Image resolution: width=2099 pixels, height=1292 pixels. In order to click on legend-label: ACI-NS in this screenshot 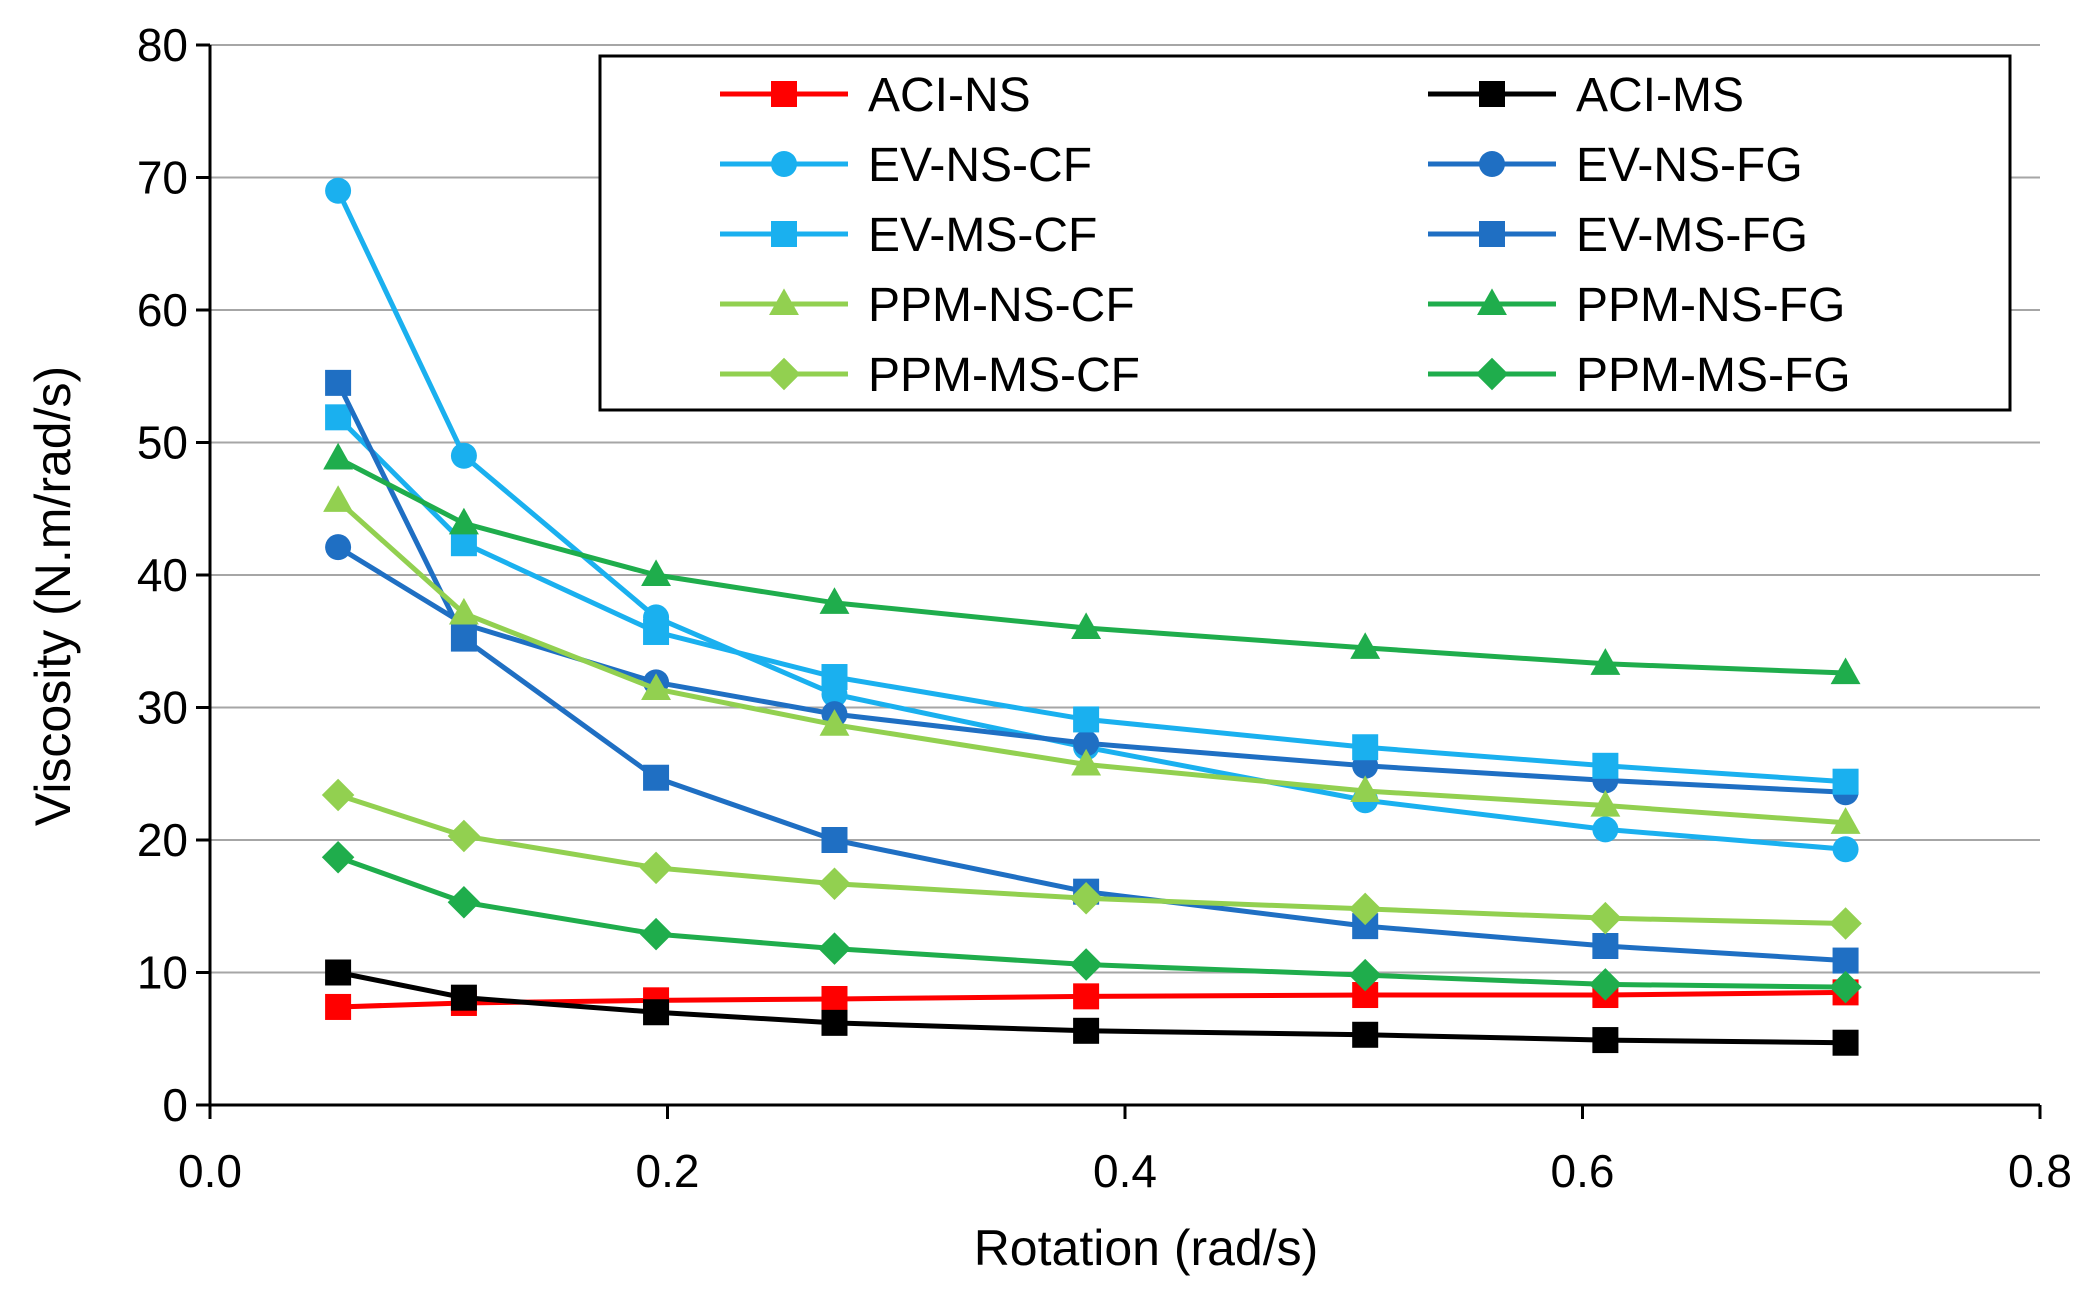, I will do `click(949, 95)`.